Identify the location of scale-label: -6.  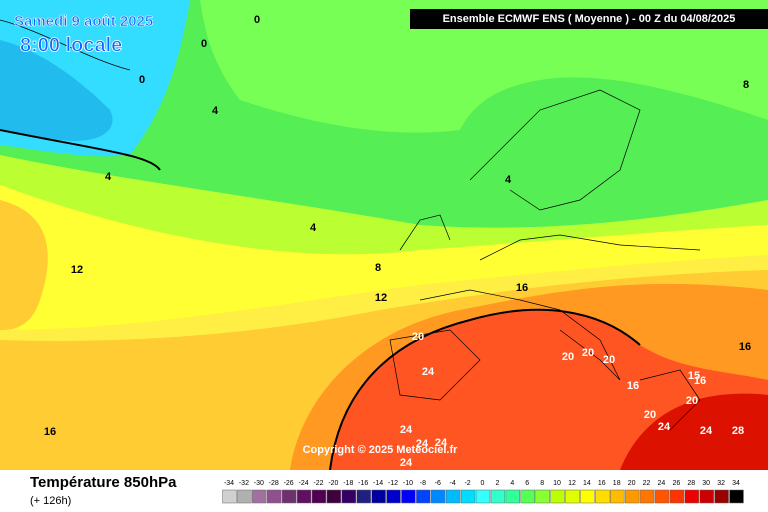
(438, 483).